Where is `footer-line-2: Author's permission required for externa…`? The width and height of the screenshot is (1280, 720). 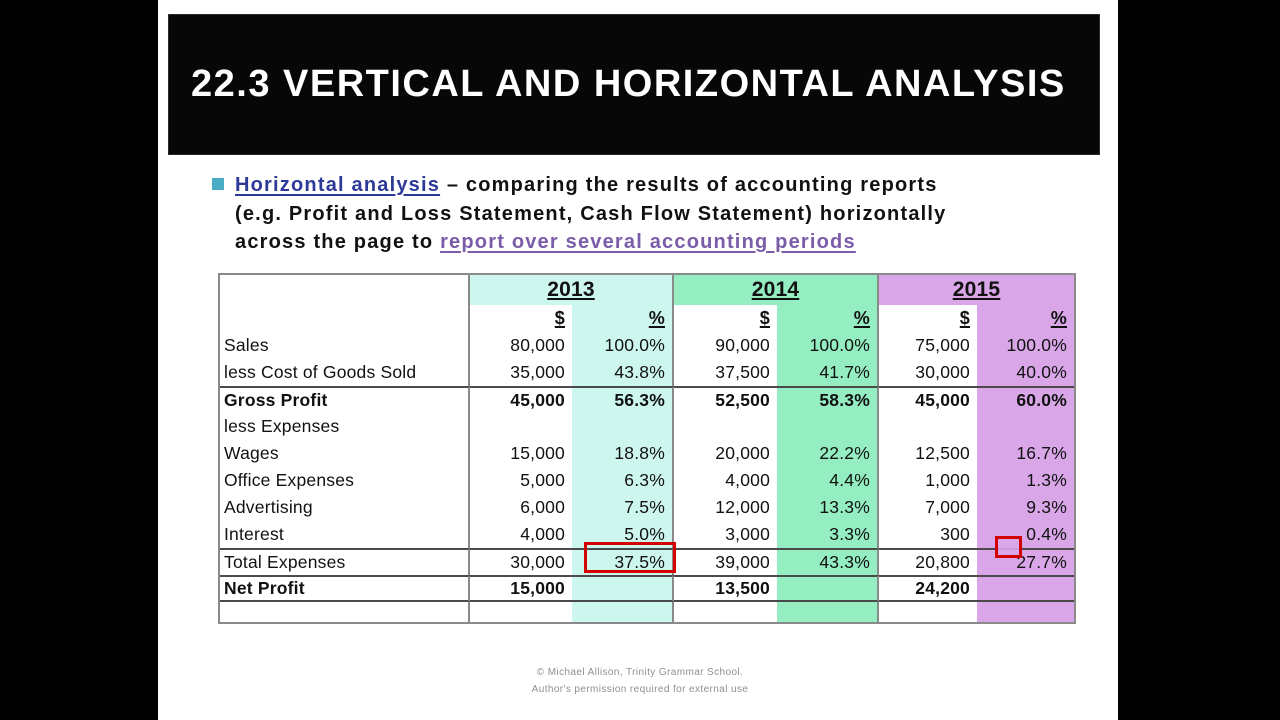
footer-line-2: Author's permission required for externa… is located at coordinates (640, 689).